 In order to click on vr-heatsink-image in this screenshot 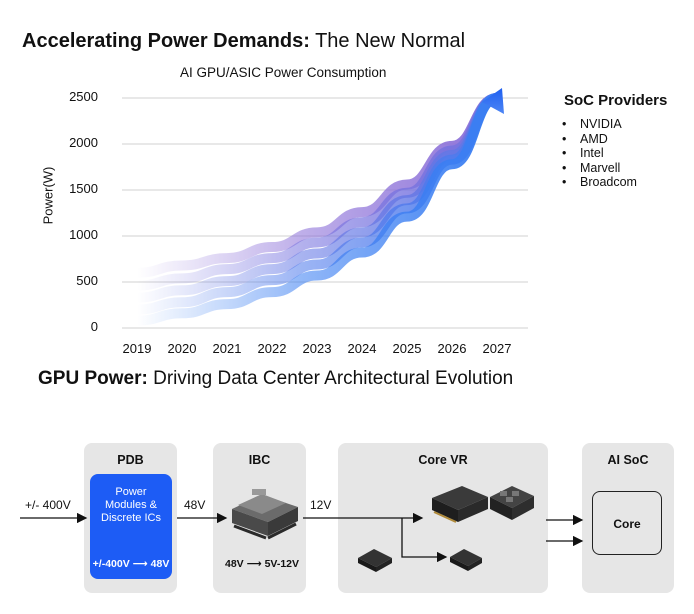, I will do `click(512, 503)`.